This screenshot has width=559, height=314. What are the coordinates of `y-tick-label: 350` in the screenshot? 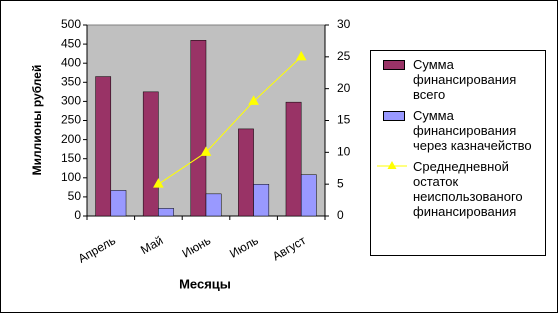 It's located at (71, 81).